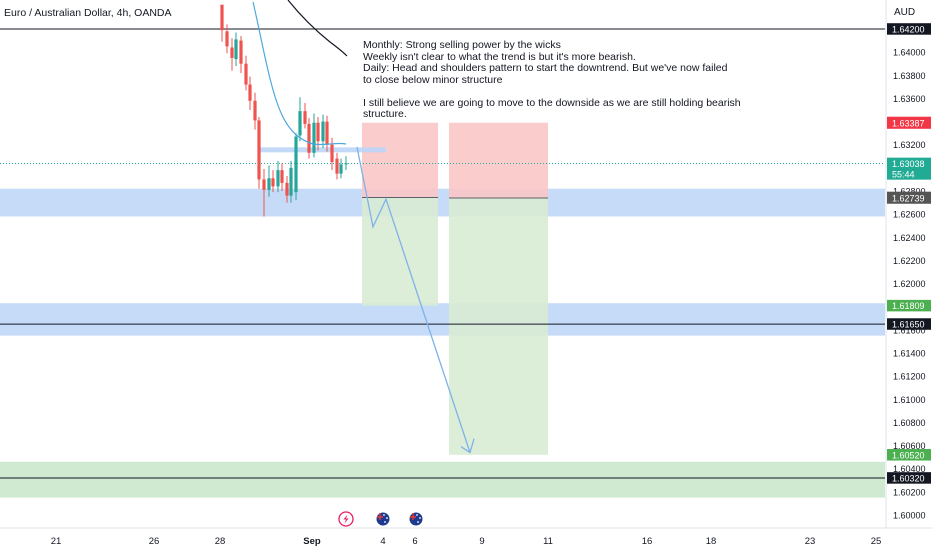  I want to click on projection-path, so click(413, 299).